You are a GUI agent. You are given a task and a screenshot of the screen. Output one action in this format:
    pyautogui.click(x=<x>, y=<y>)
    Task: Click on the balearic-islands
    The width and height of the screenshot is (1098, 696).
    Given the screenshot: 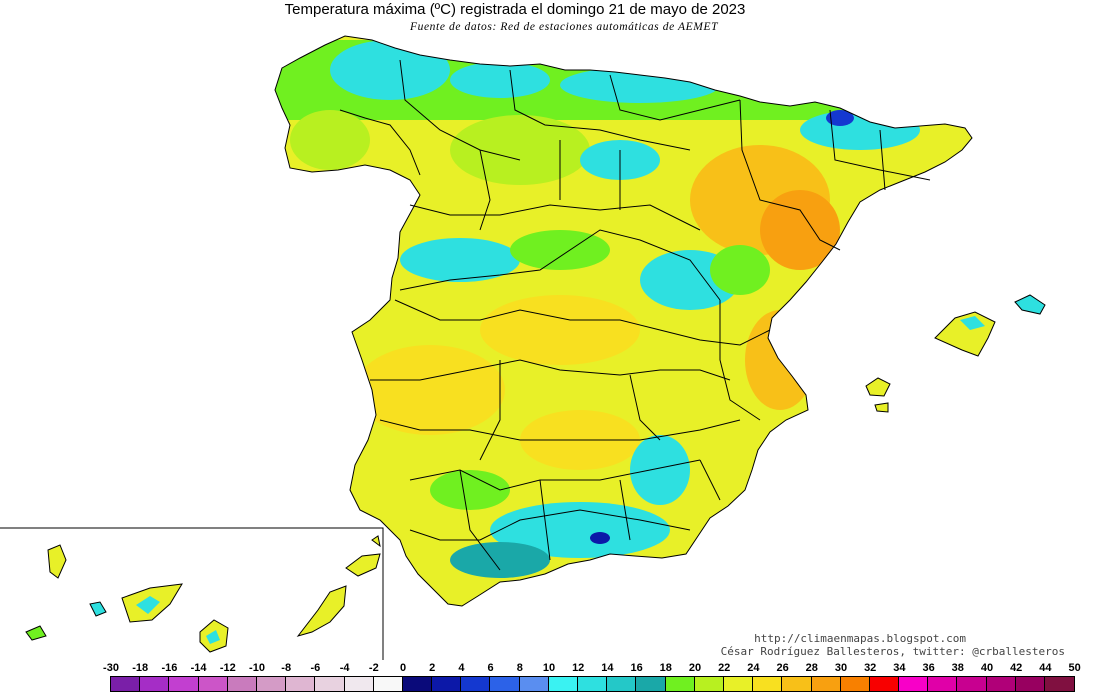 What is the action you would take?
    pyautogui.click(x=955, y=353)
    